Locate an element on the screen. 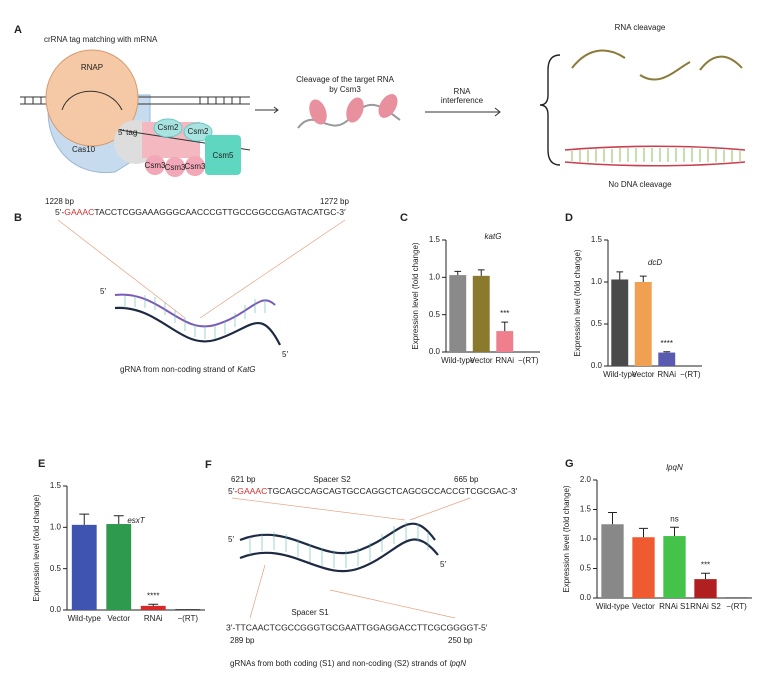  rnap-shape is located at coordinates (92, 98).